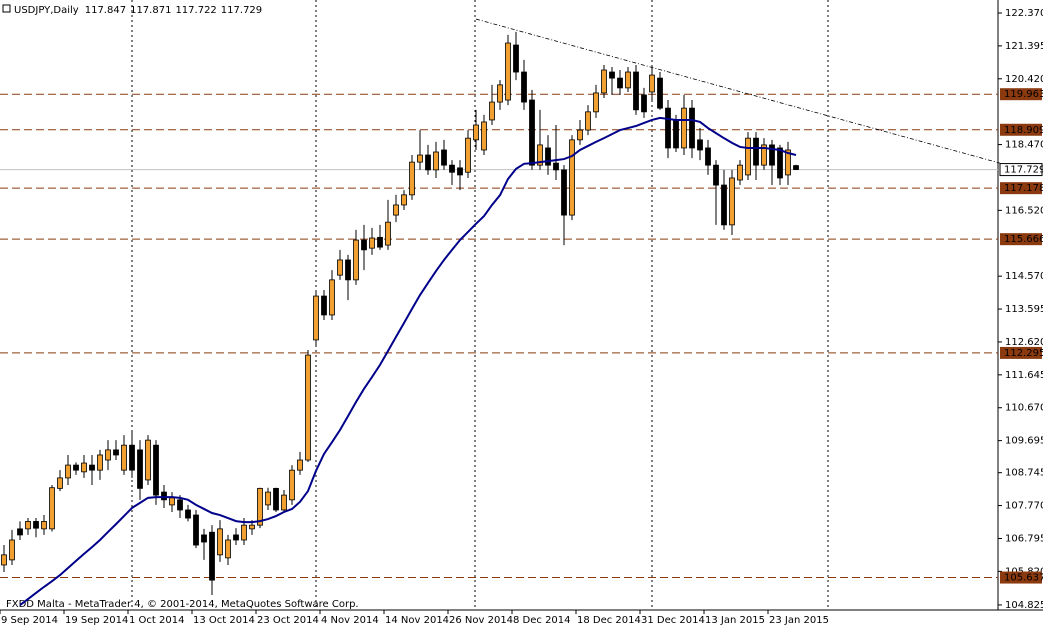  I want to click on y-tick-label: 106.795, so click(1024, 538).